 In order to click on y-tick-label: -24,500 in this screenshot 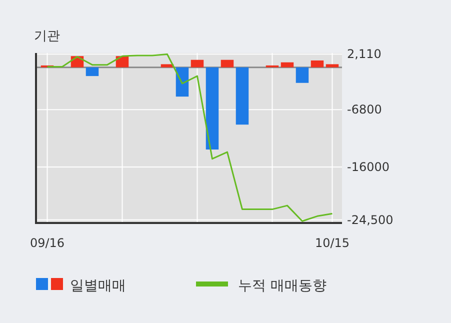, I will do `click(370, 219)`.